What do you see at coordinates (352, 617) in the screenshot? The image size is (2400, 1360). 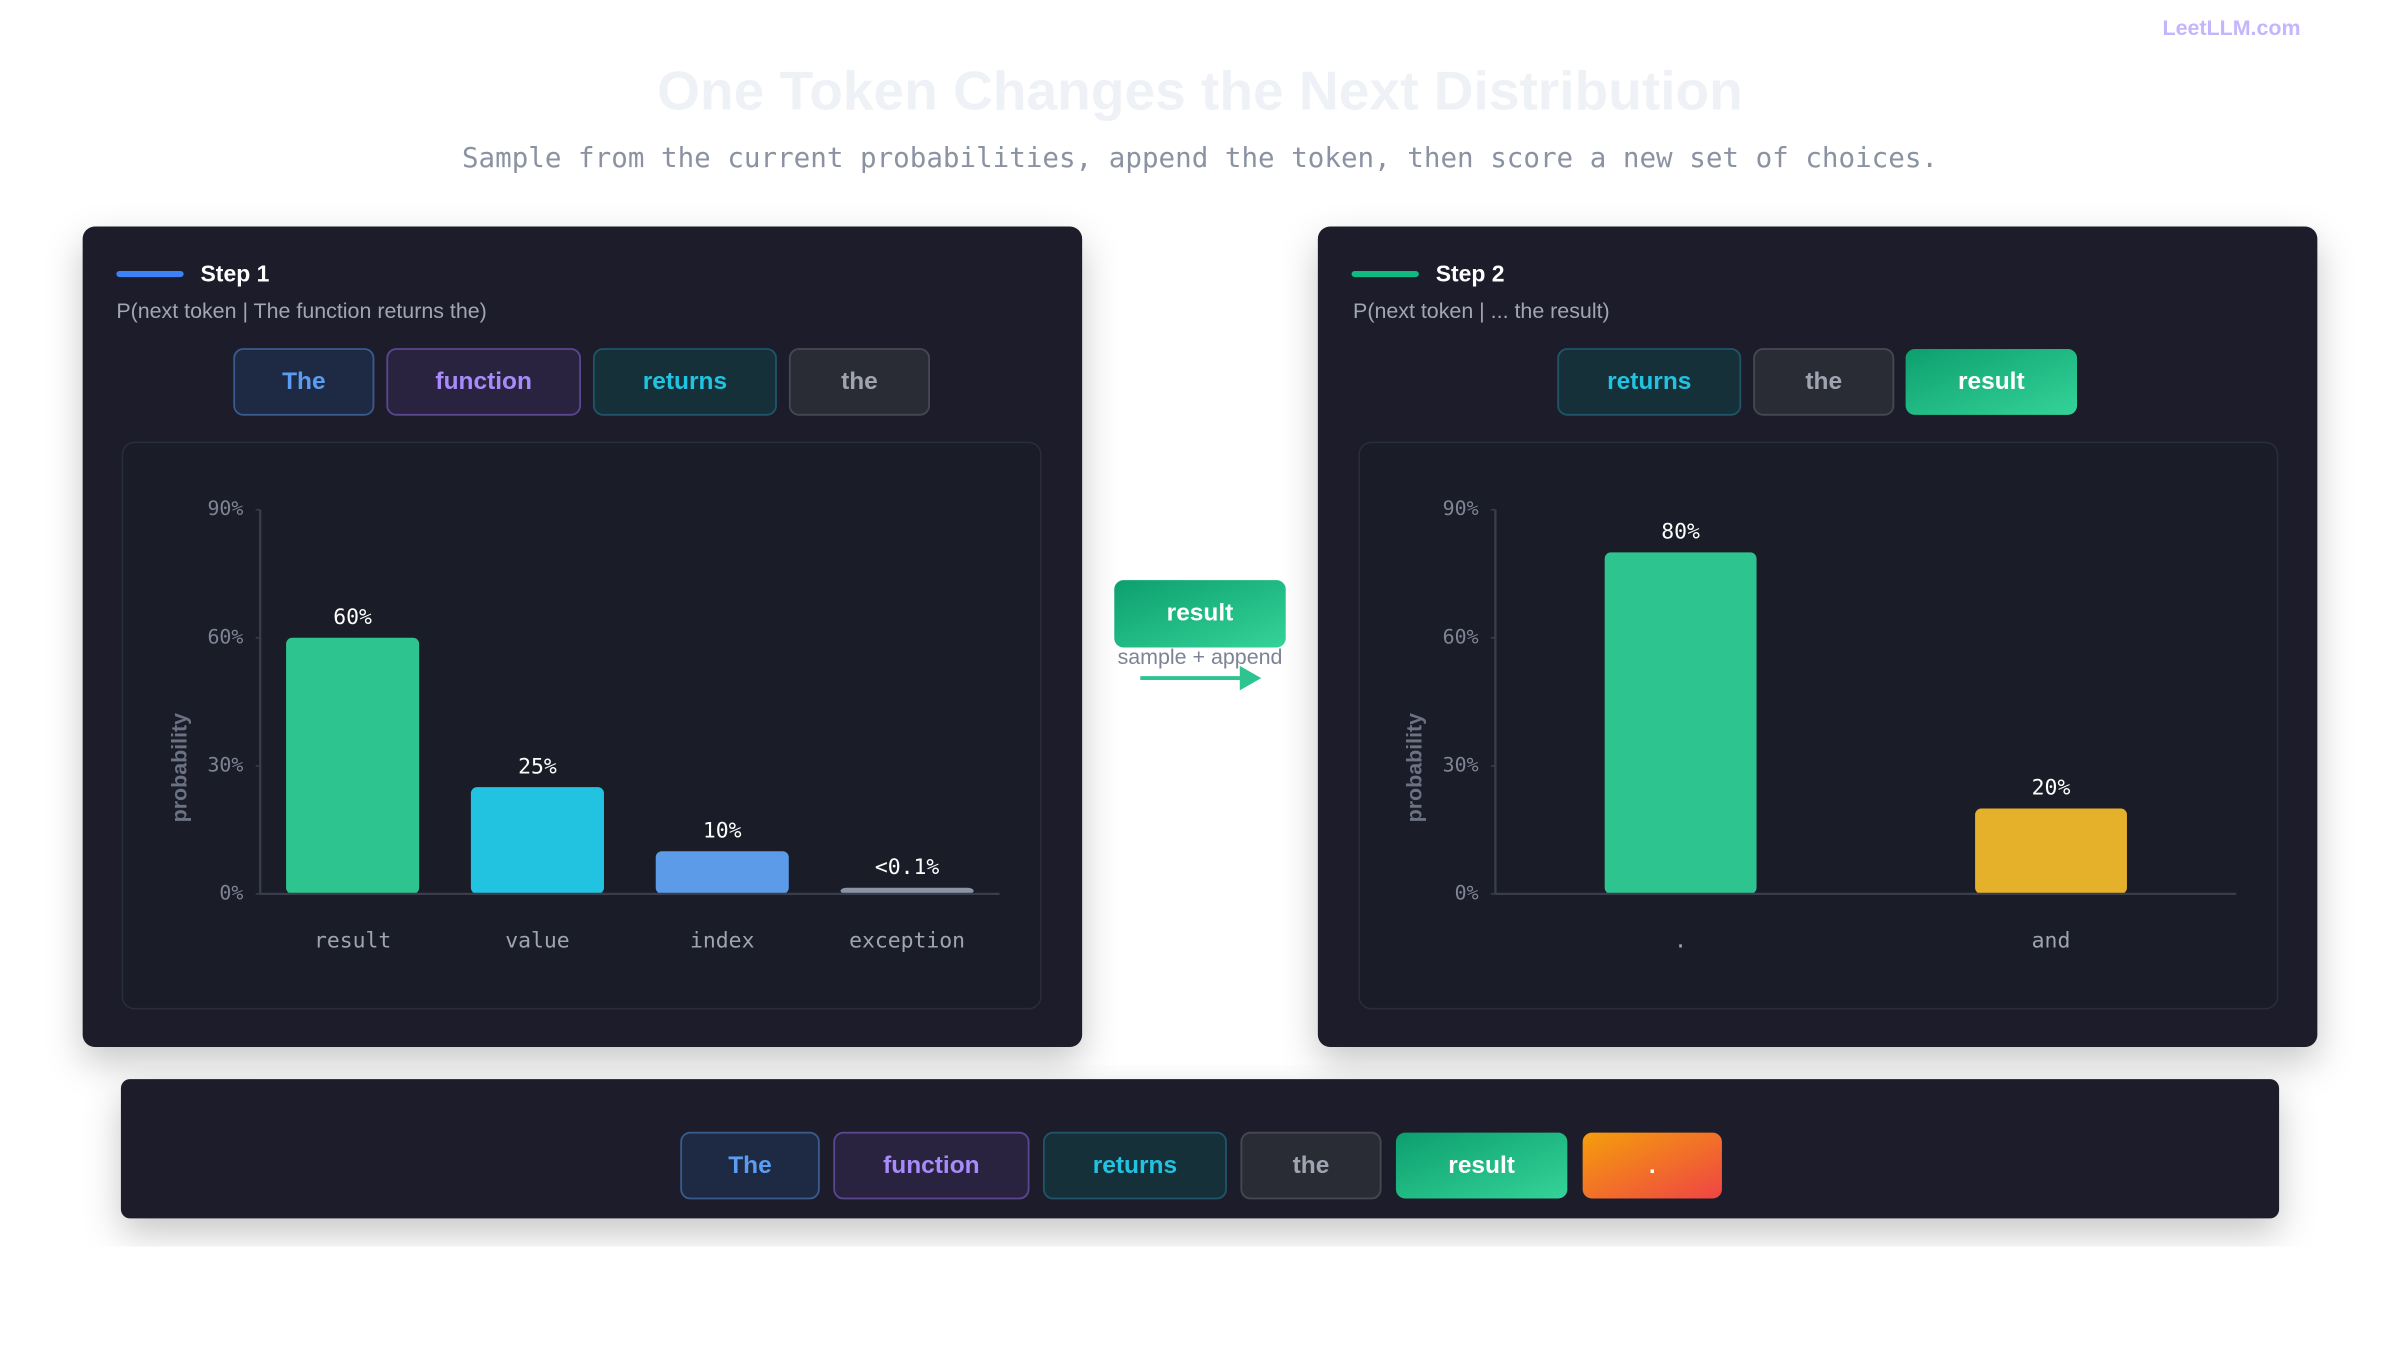 I see `value-label: 60%` at bounding box center [352, 617].